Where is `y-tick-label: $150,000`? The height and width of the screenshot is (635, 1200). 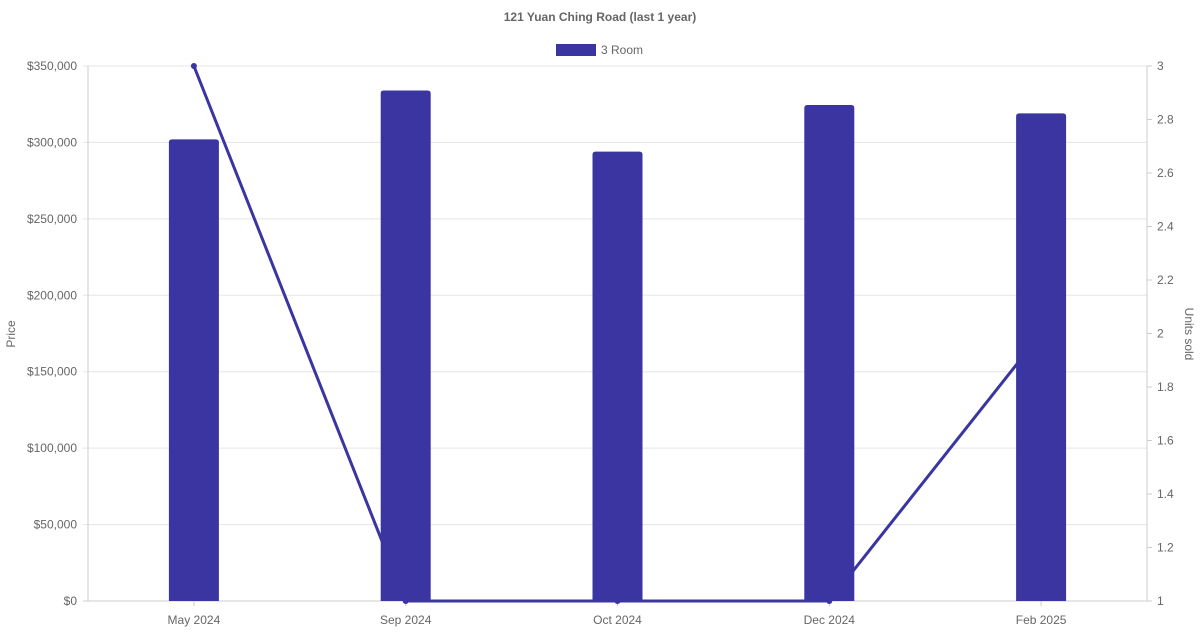
y-tick-label: $150,000 is located at coordinates (52, 372).